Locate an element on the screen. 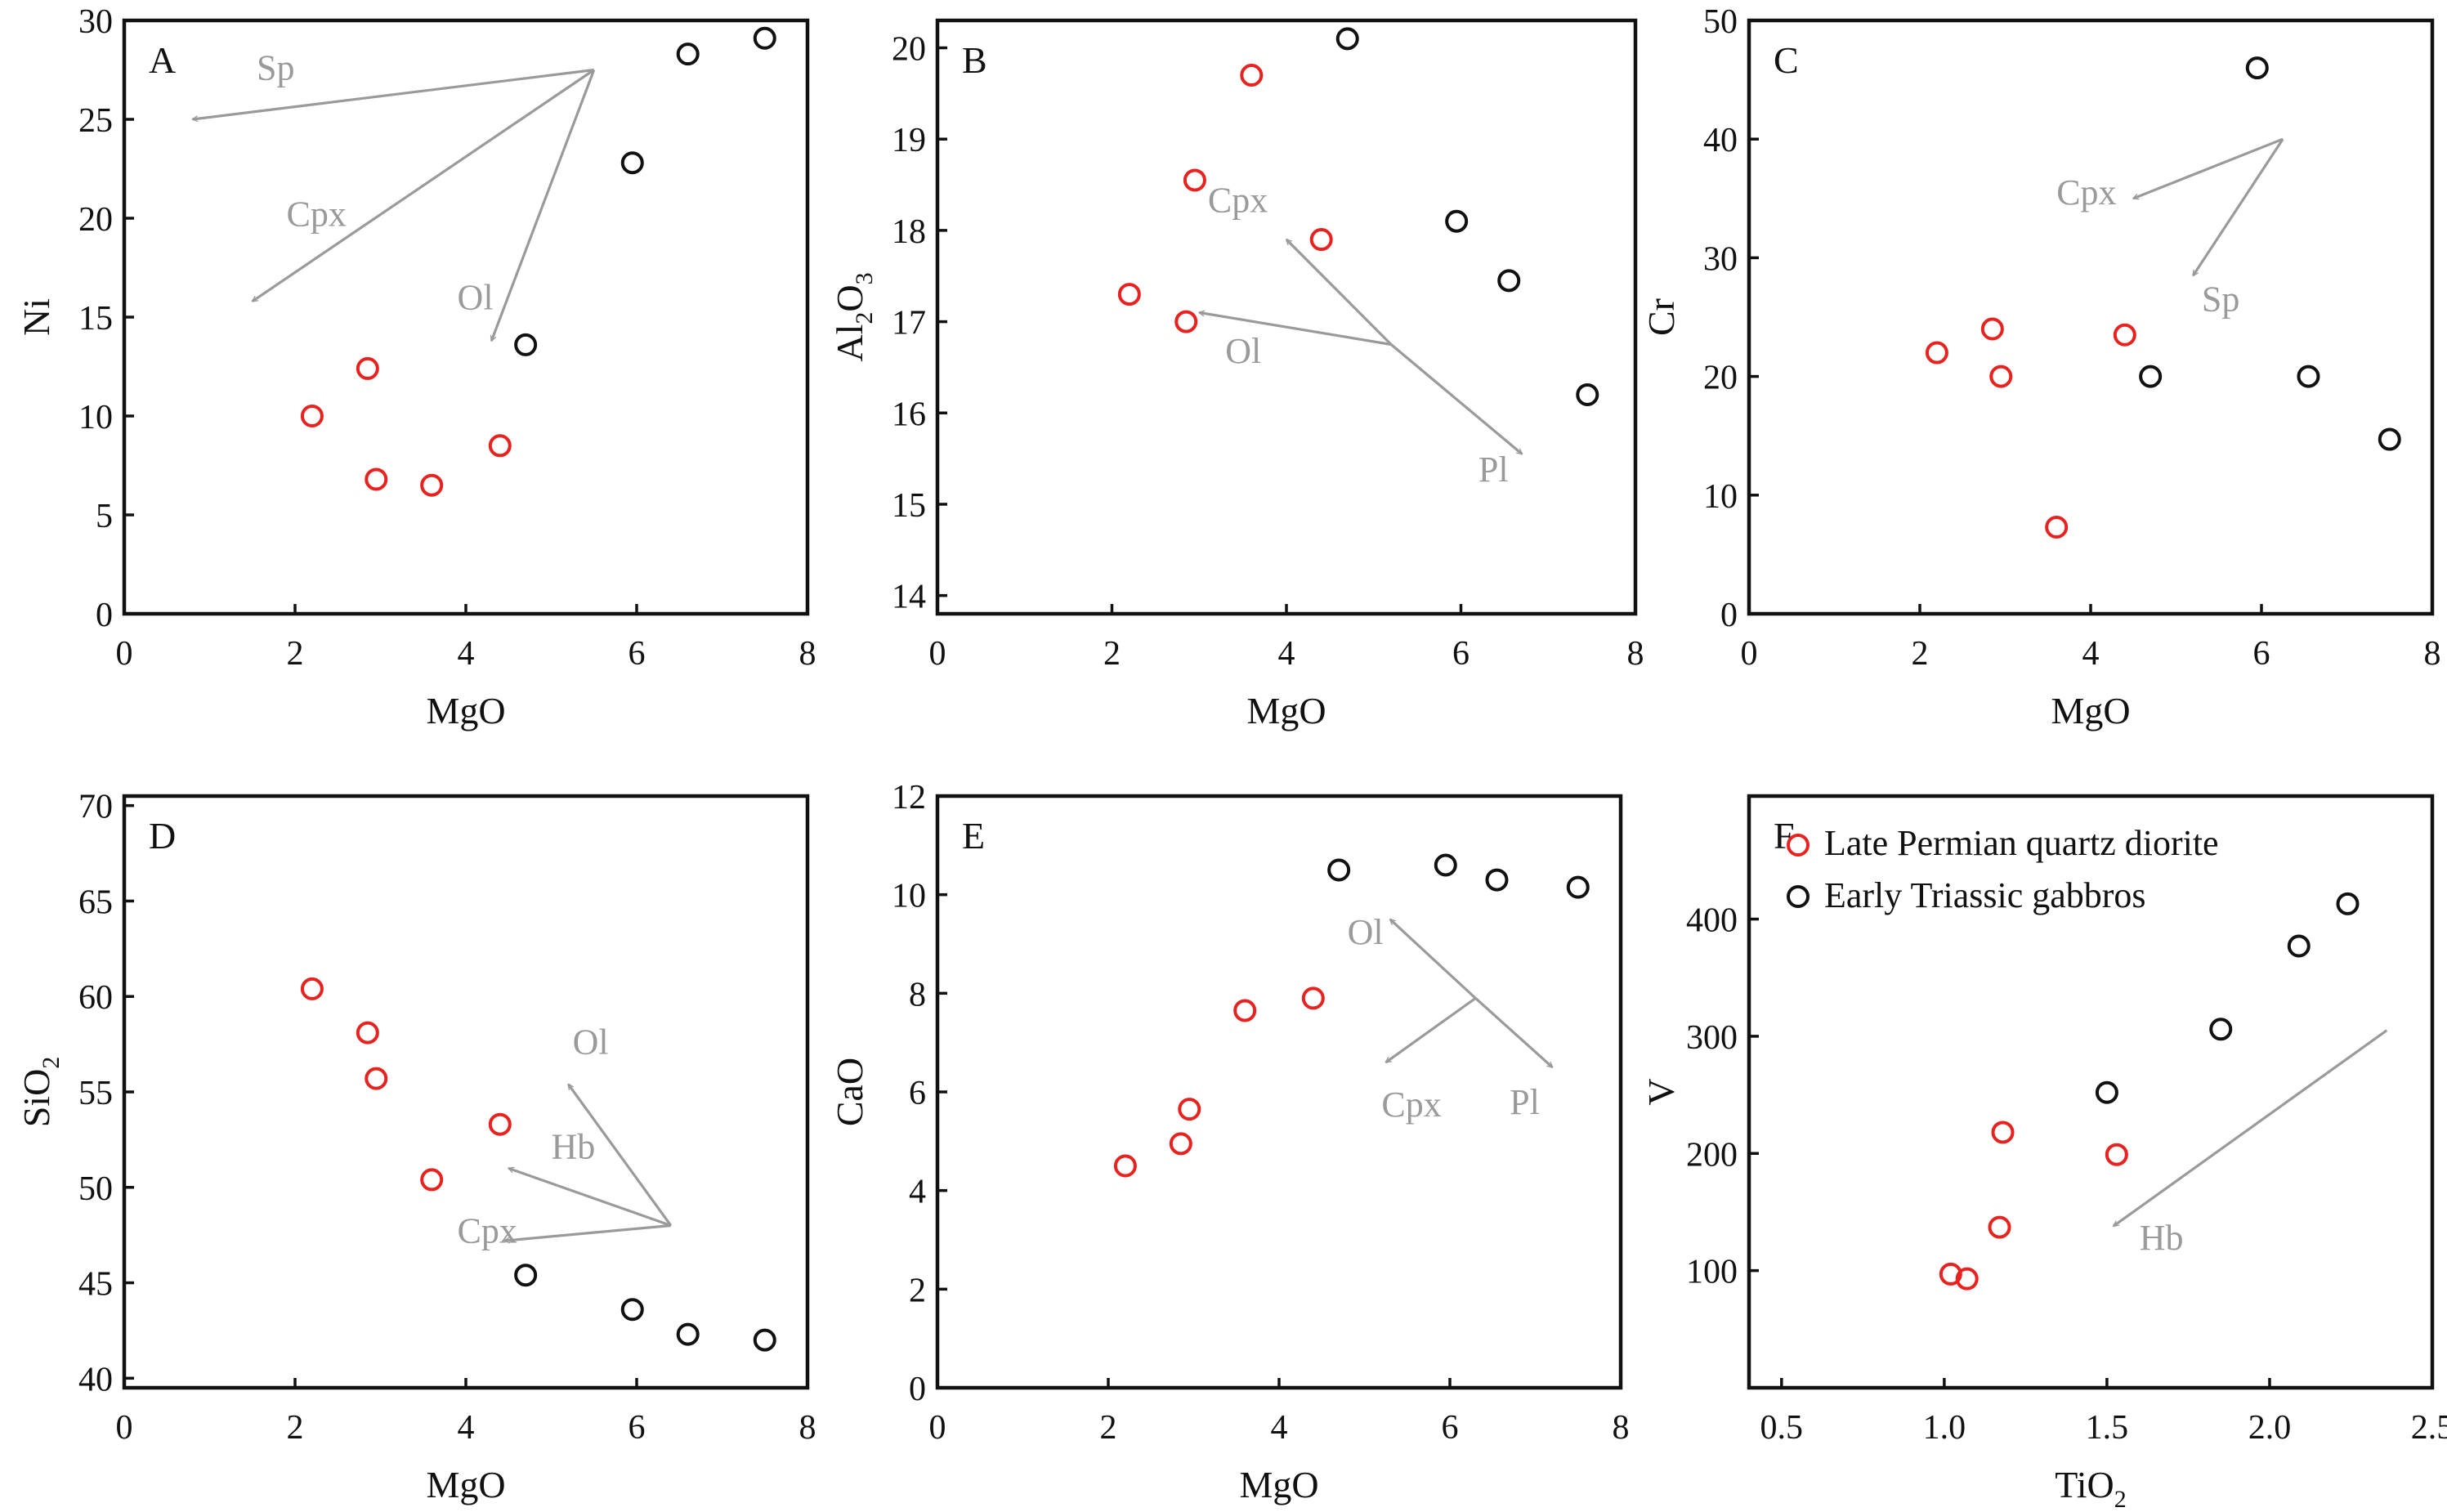 This screenshot has height=1512, width=2447. panel-label: A is located at coordinates (162, 60).